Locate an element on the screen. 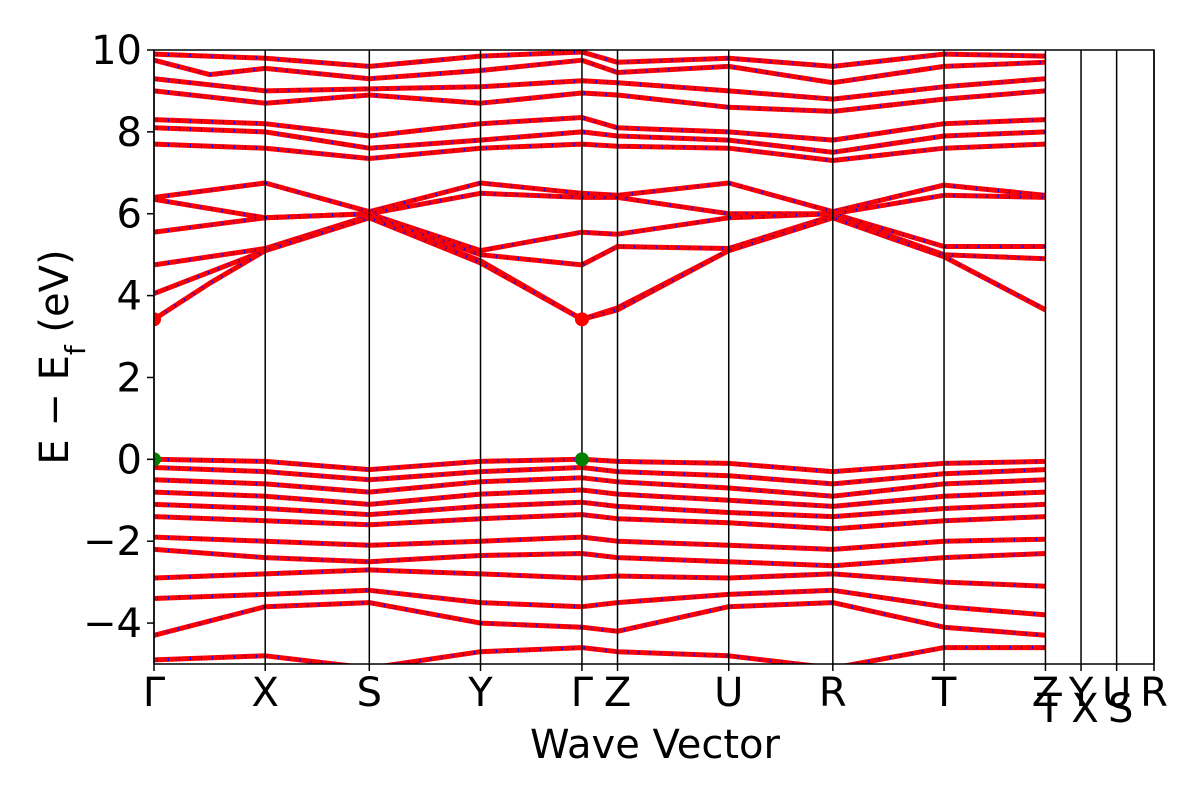  y-axis-label-main: E − E is located at coordinates (55, 410).